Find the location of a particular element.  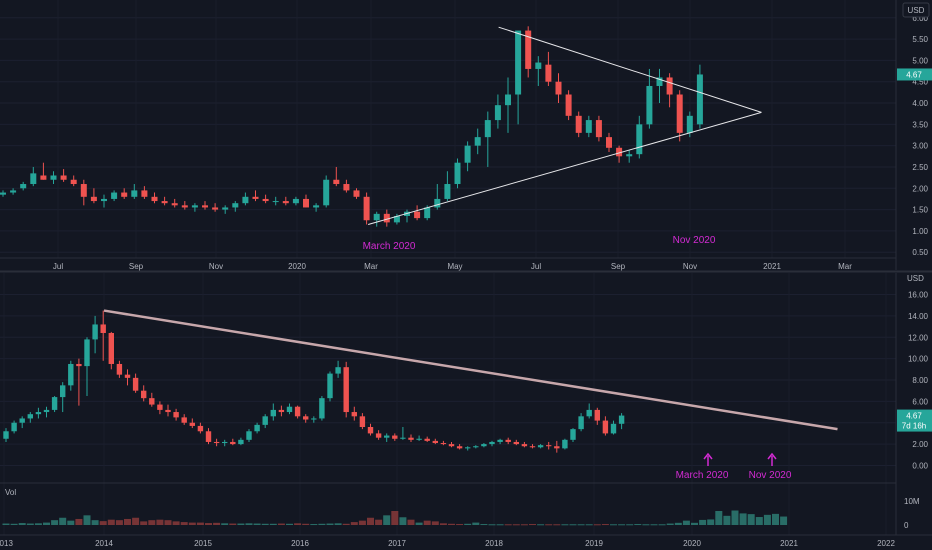

price-tick: 14.00 is located at coordinates (918, 316).